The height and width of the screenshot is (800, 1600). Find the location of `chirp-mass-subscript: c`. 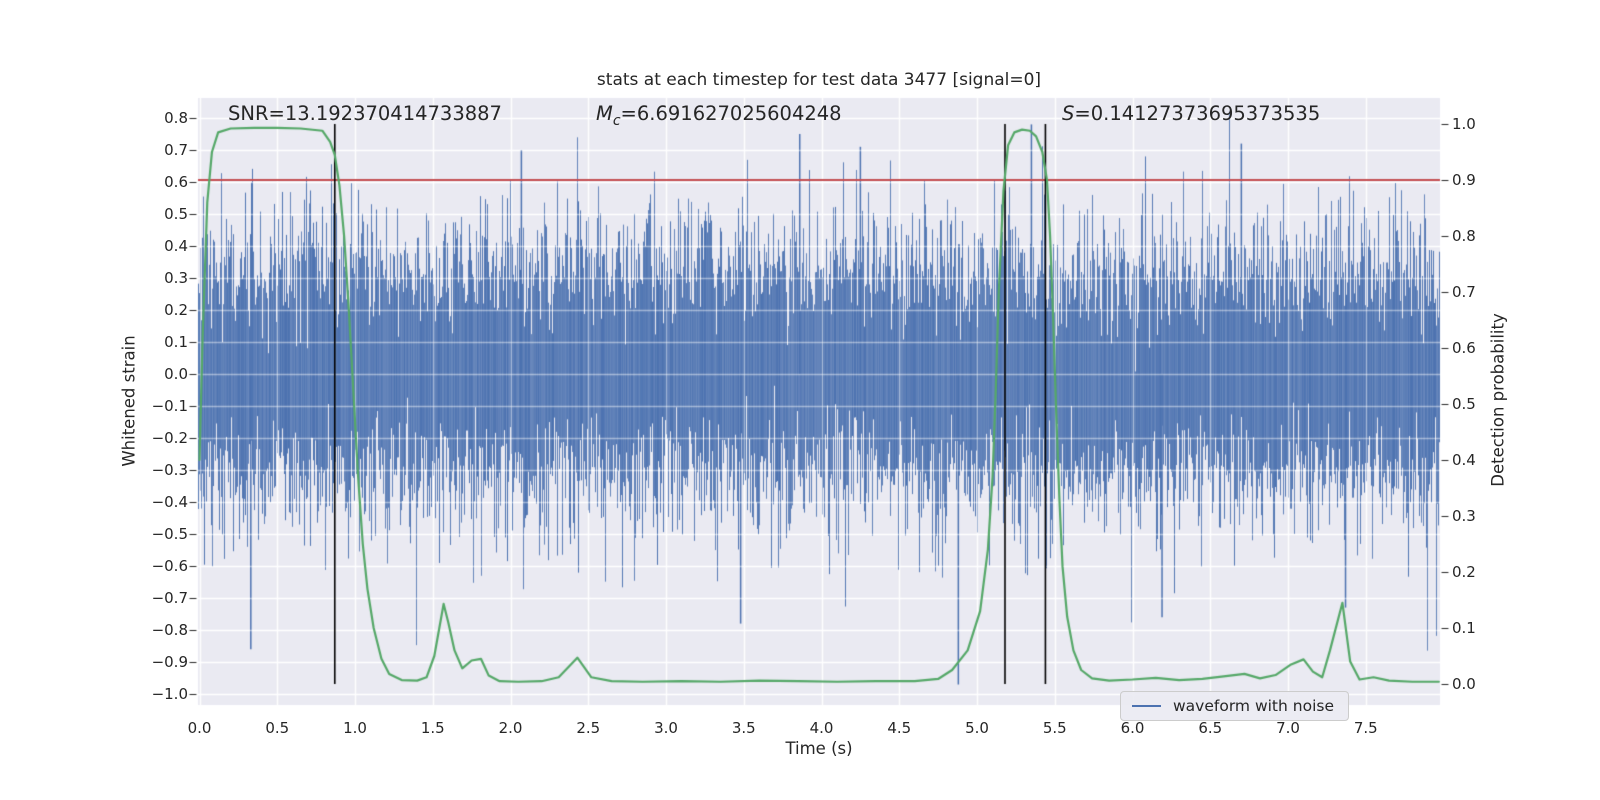

chirp-mass-subscript: c is located at coordinates (616, 120).